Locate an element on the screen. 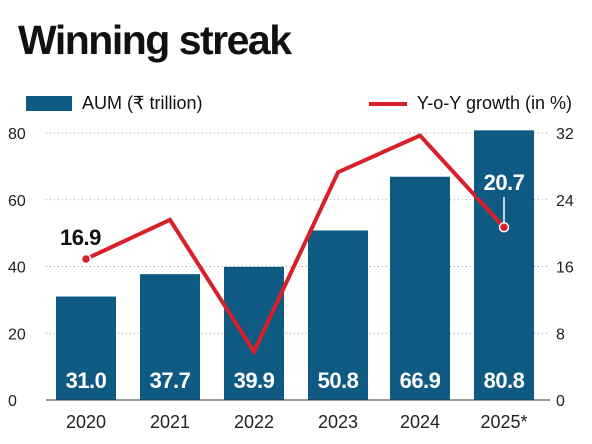 This screenshot has height=444, width=592. y-right-tick-label: 16 is located at coordinates (565, 268).